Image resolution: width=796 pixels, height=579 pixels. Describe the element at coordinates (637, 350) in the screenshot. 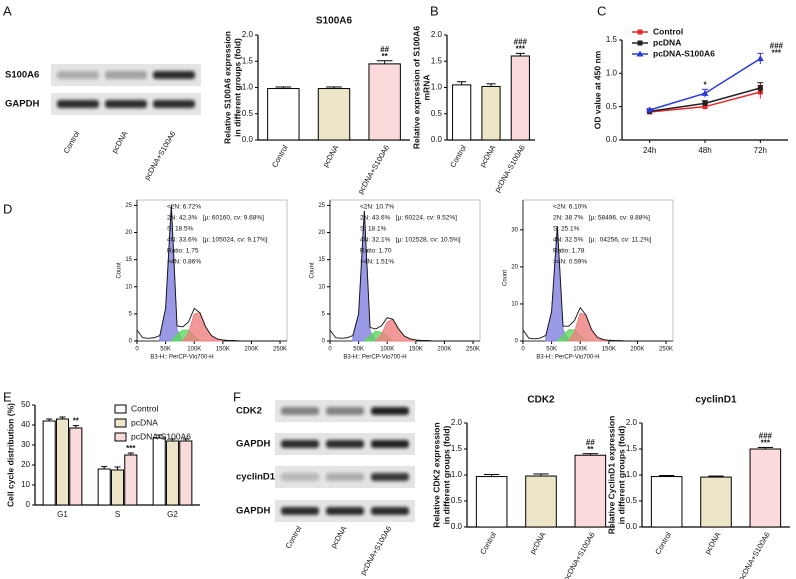

I see `x-tick-label: 200K` at that location.